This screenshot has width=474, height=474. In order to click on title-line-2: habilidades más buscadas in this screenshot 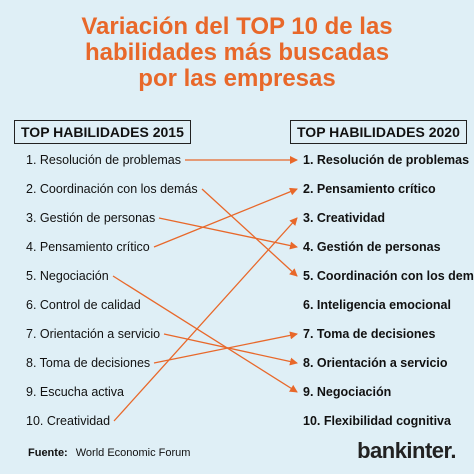, I will do `click(237, 52)`.